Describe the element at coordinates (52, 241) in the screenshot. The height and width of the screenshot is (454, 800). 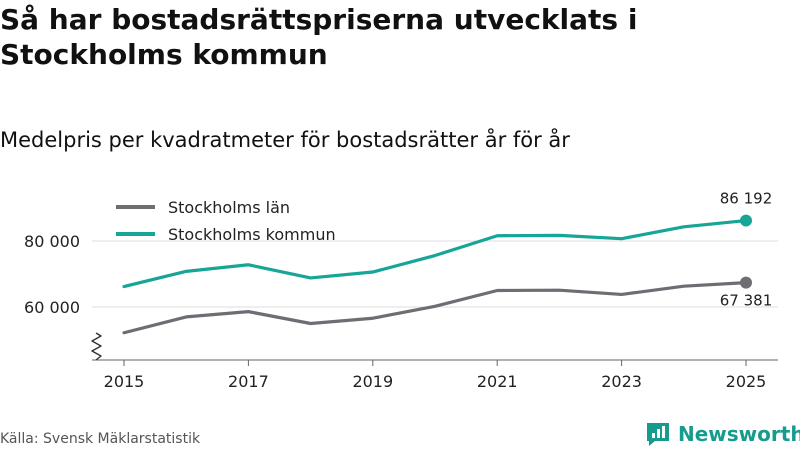
I see `y-tick-label: 80 000` at that location.